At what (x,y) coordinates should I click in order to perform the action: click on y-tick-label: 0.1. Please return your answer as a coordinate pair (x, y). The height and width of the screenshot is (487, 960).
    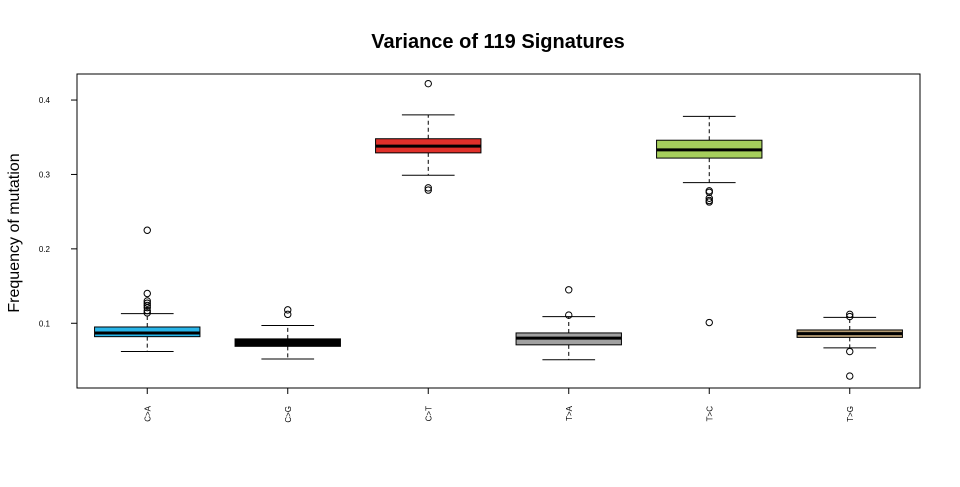
    Looking at the image, I should click on (45, 323).